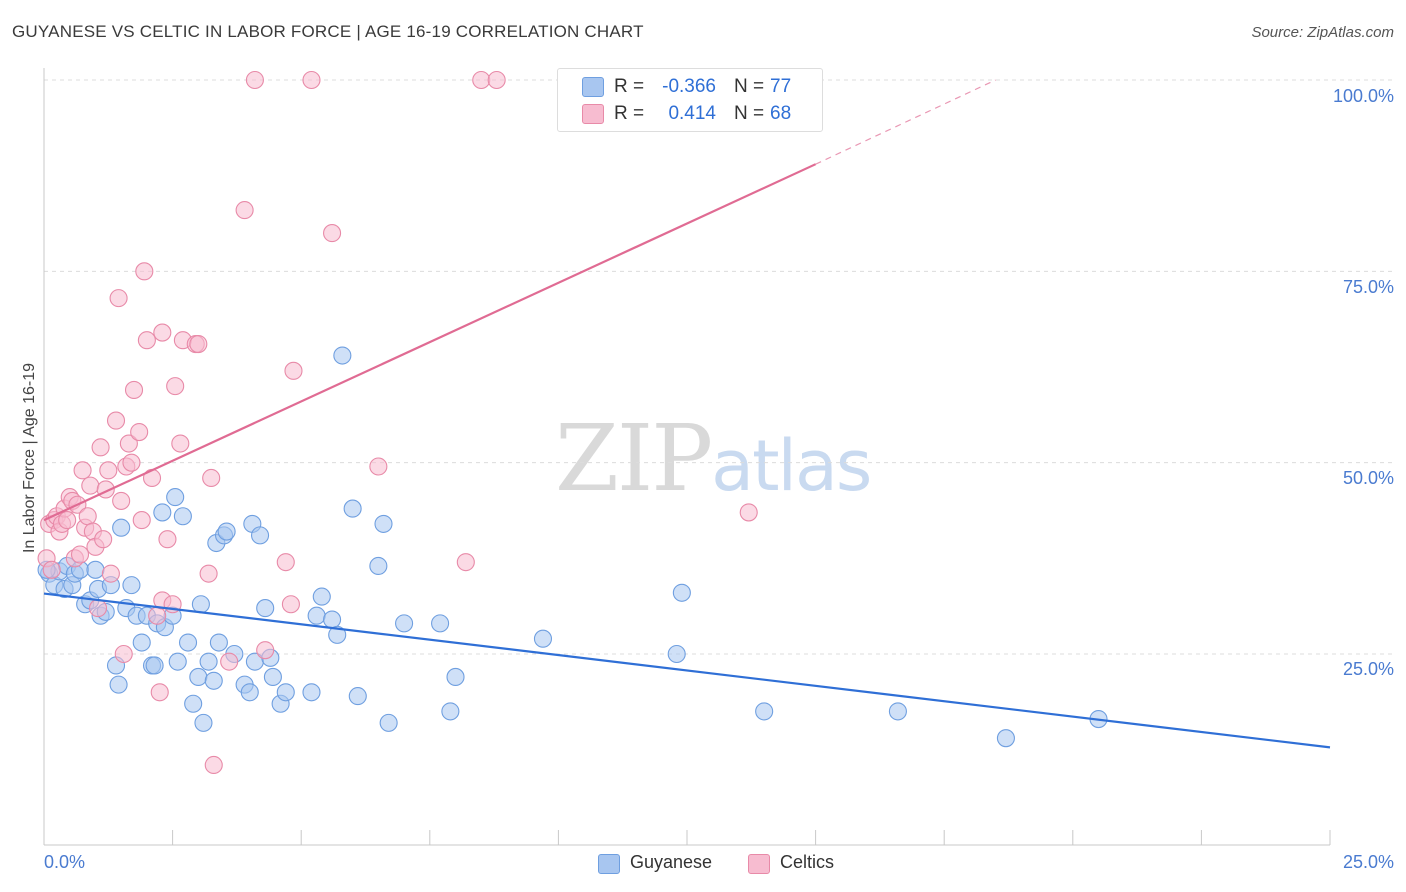 This screenshot has width=1406, height=892. Describe the element at coordinates (781, 113) in the screenshot. I see `legend-n-value: 68` at that location.